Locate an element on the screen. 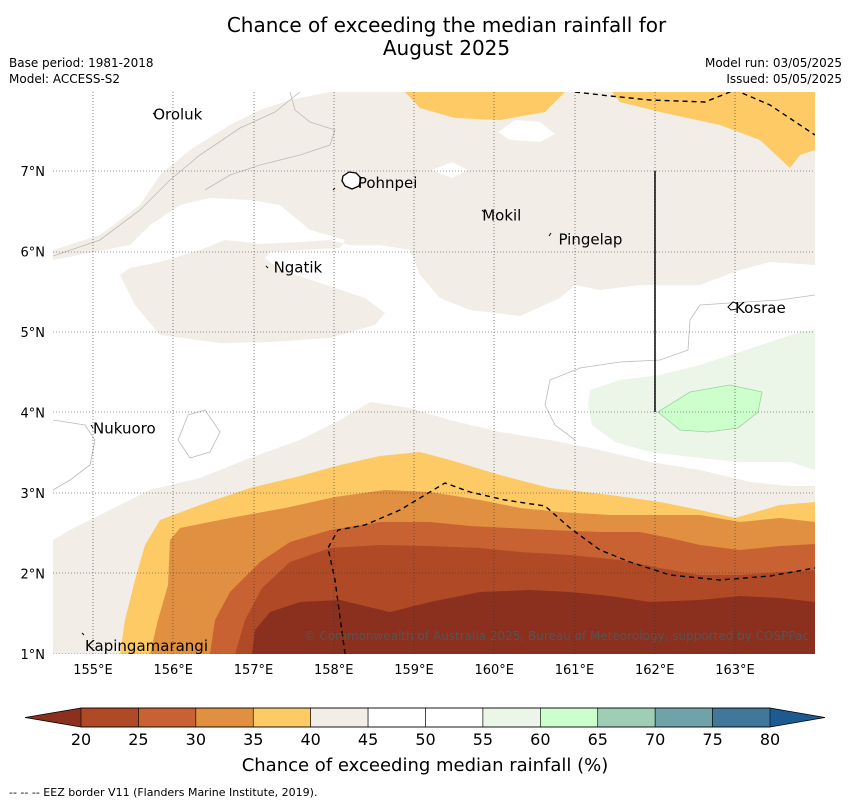 This screenshot has height=804, width=850. colorbar-tick-label: 65 is located at coordinates (598, 739).